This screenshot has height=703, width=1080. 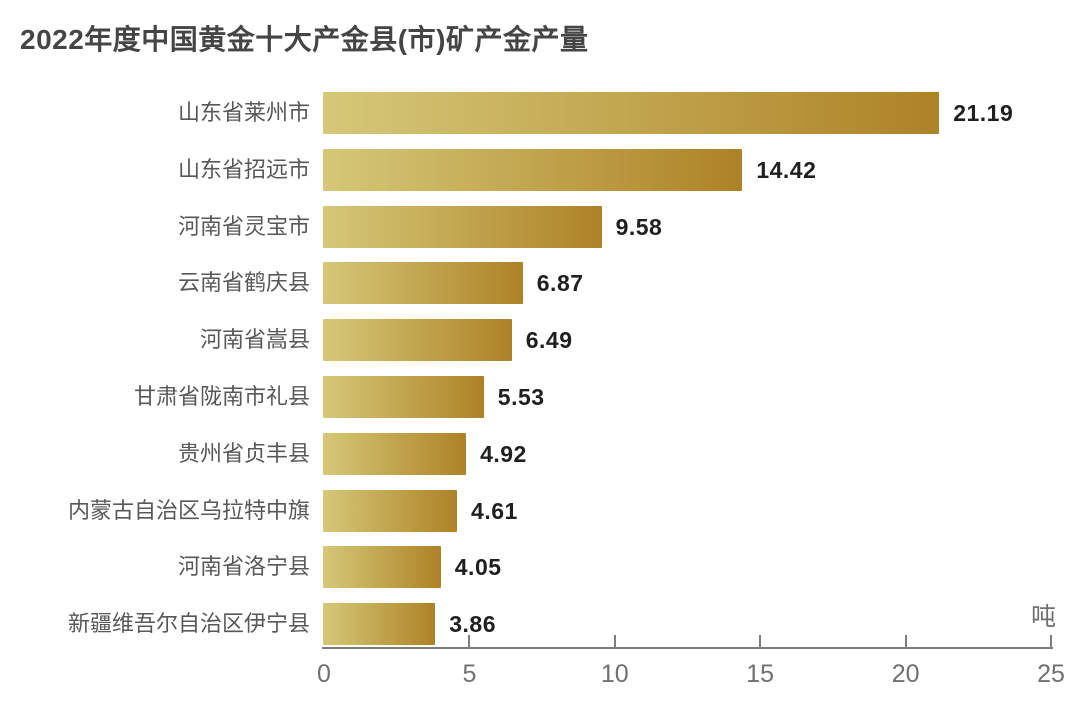 What do you see at coordinates (905, 674) in the screenshot?
I see `x-axis-tick-label: 20` at bounding box center [905, 674].